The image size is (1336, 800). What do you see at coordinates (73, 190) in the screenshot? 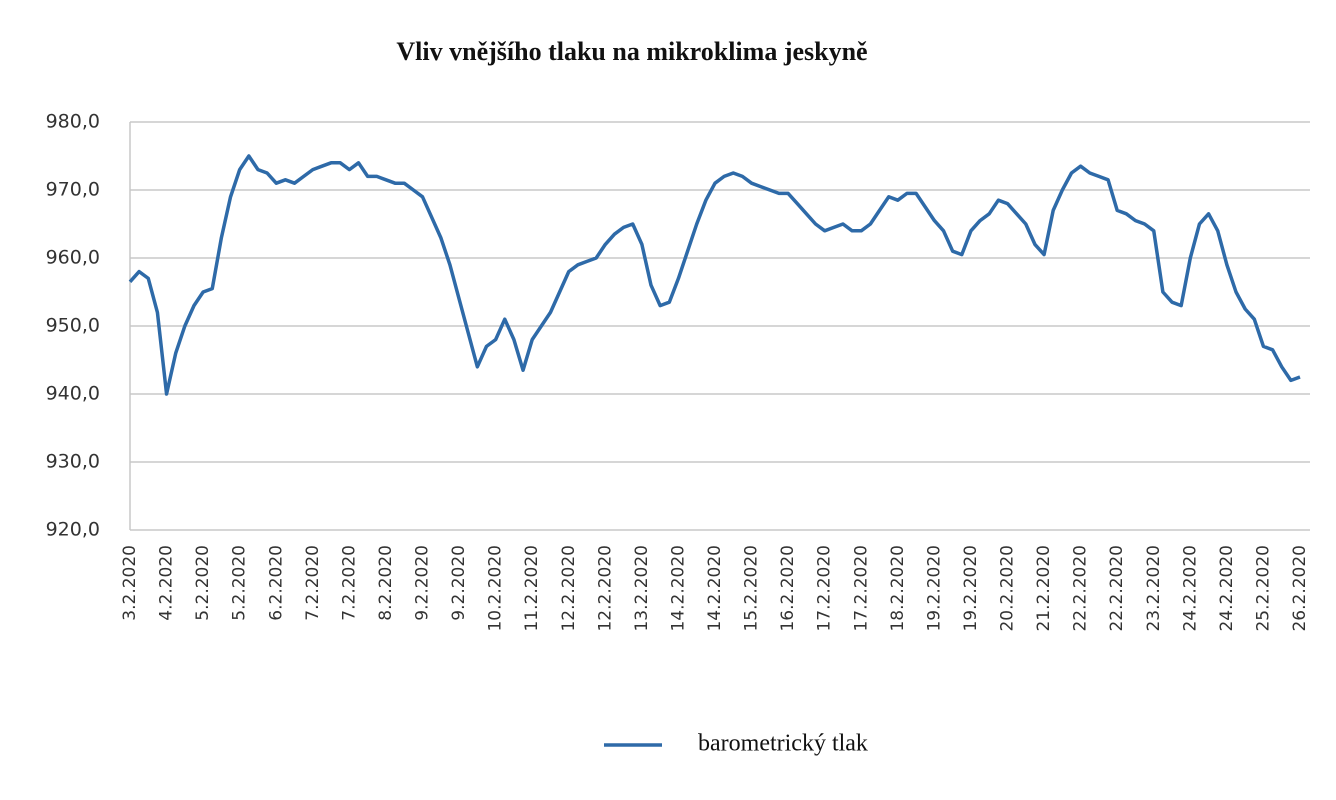
I see `y-tick-label: 970,0` at bounding box center [73, 190].